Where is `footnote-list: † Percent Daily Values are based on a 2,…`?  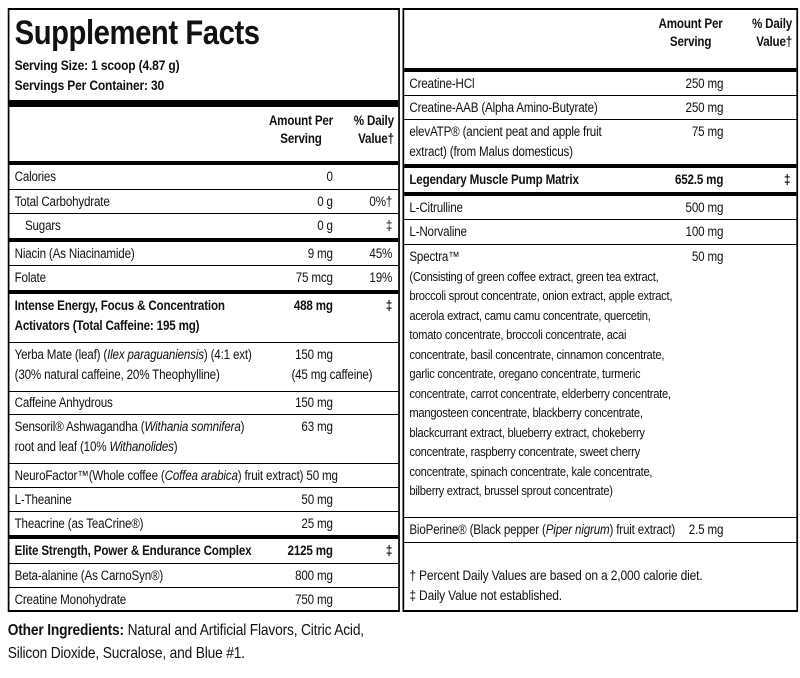 footnote-list: † Percent Daily Values are based on a 2,… is located at coordinates (555, 585).